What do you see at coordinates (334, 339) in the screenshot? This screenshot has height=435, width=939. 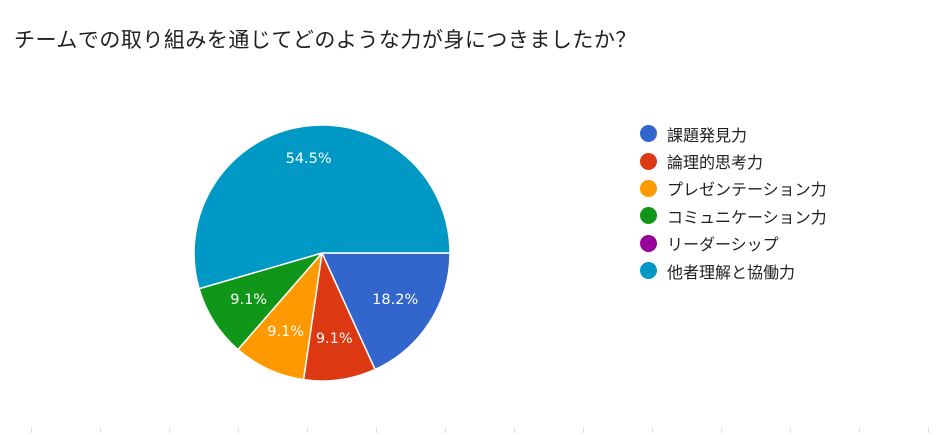 I see `pie-slice-label-1: 9.1%` at bounding box center [334, 339].